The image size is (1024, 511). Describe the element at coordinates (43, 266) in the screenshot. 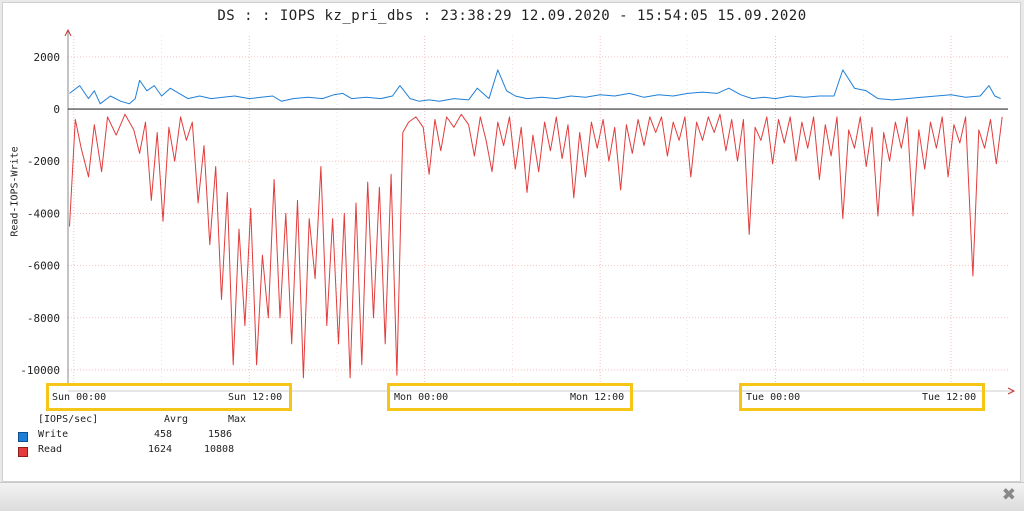

I see `y-tick-label: -6000` at that location.